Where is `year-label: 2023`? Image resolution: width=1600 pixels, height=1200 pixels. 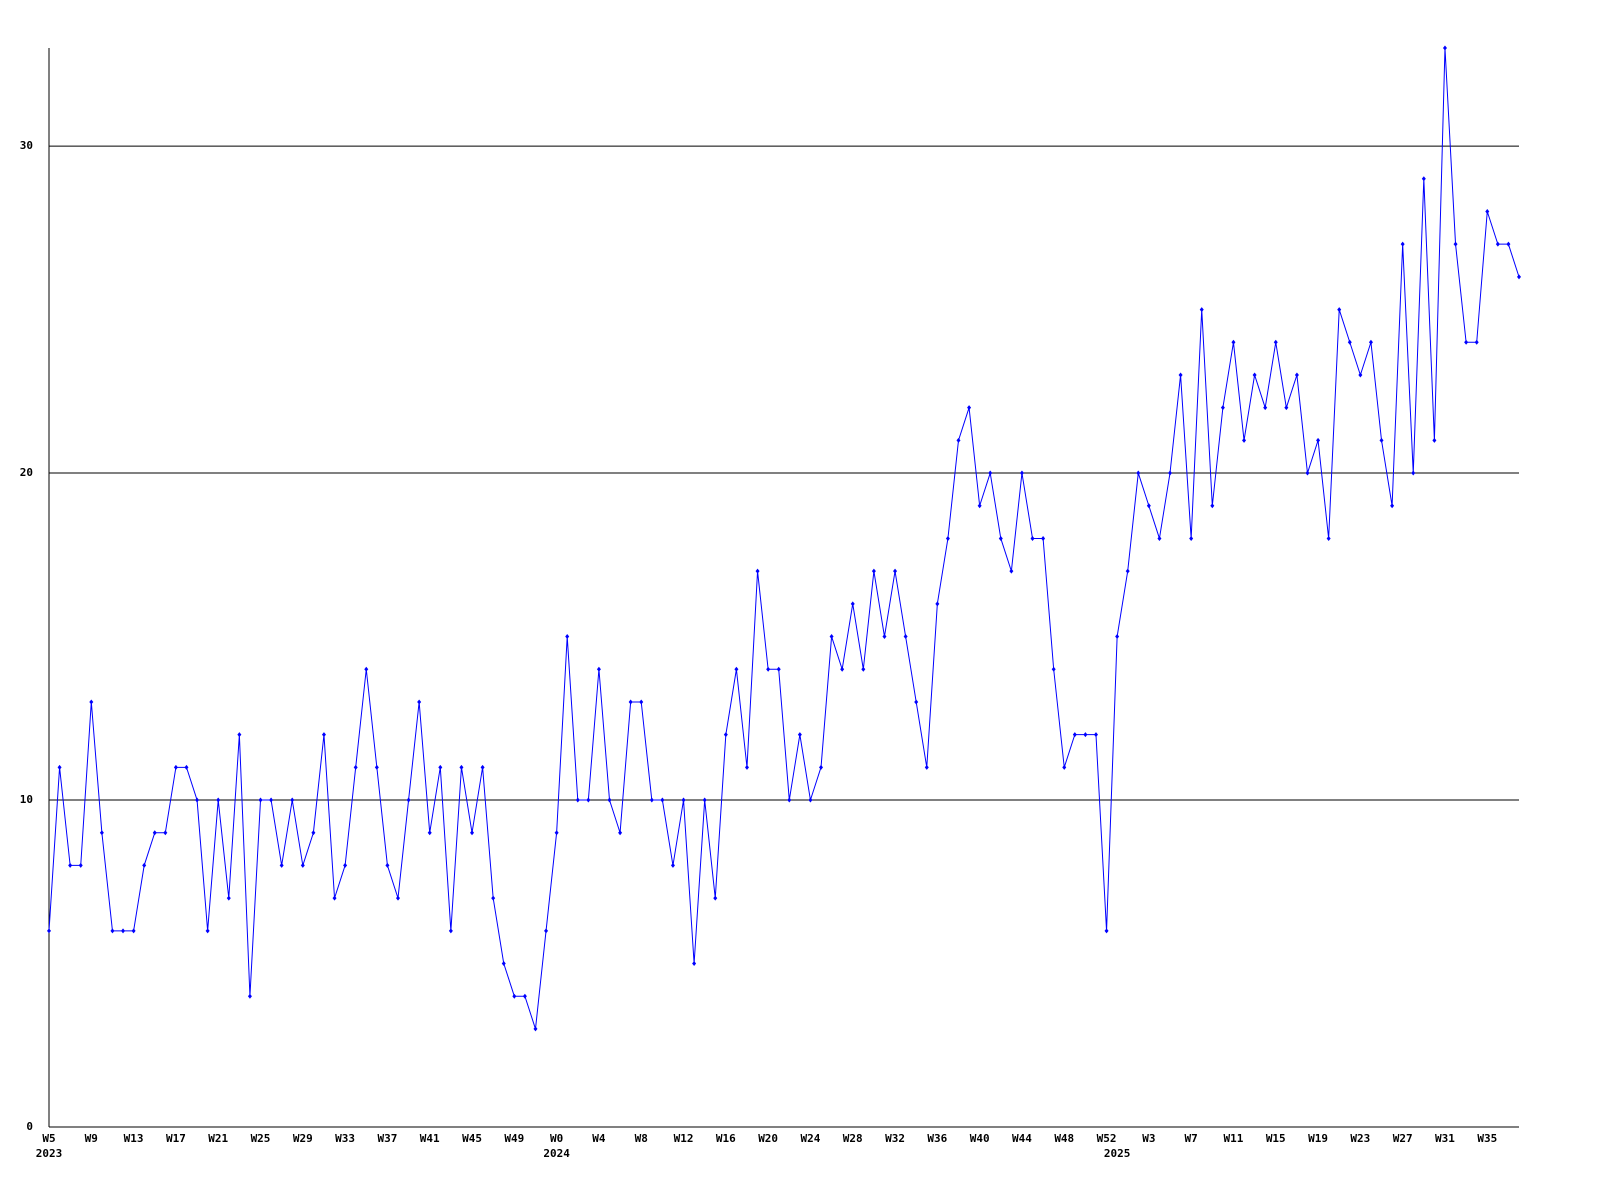 year-label: 2023 is located at coordinates (49, 1153).